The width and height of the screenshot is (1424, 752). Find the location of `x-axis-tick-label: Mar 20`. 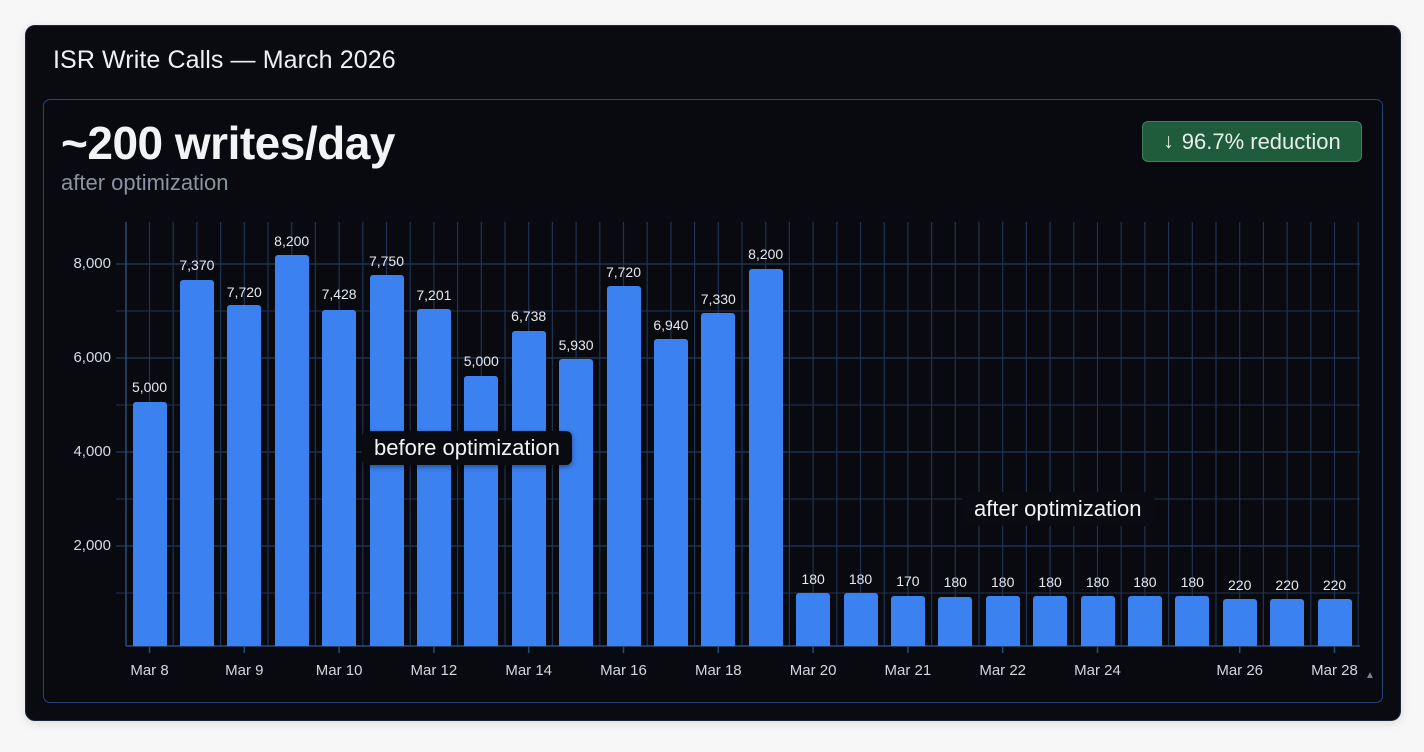

x-axis-tick-label: Mar 20 is located at coordinates (813, 670).